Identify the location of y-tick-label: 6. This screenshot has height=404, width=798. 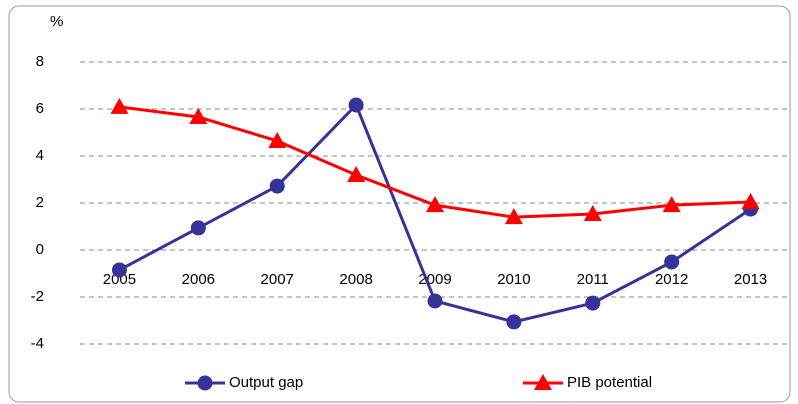
(40, 108).